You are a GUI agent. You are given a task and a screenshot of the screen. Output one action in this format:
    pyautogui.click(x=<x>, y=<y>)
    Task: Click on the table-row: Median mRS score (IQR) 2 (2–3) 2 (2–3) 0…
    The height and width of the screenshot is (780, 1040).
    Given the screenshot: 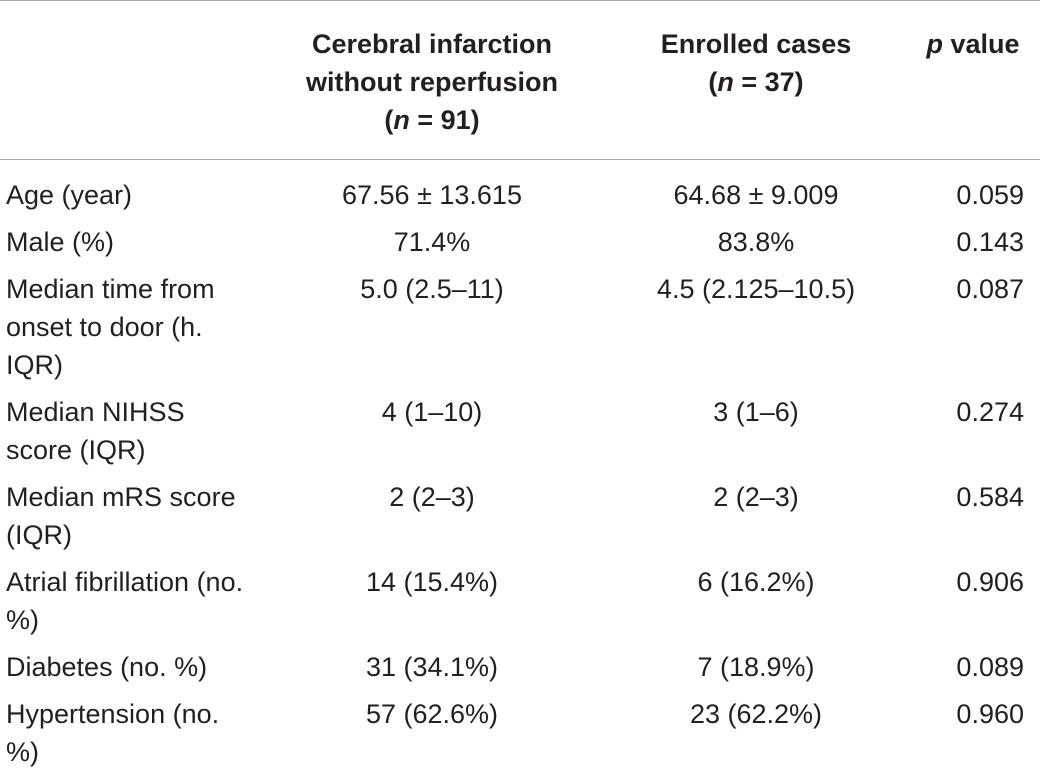 What is the action you would take?
    pyautogui.click(x=520, y=520)
    